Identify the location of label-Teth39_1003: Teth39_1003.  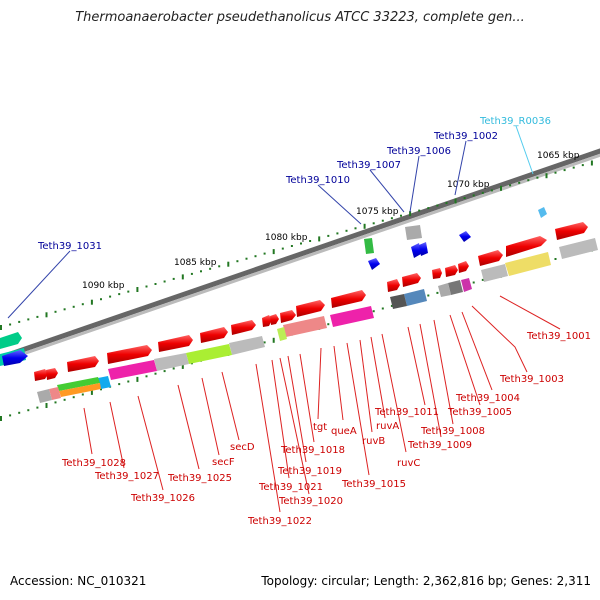
(531, 379).